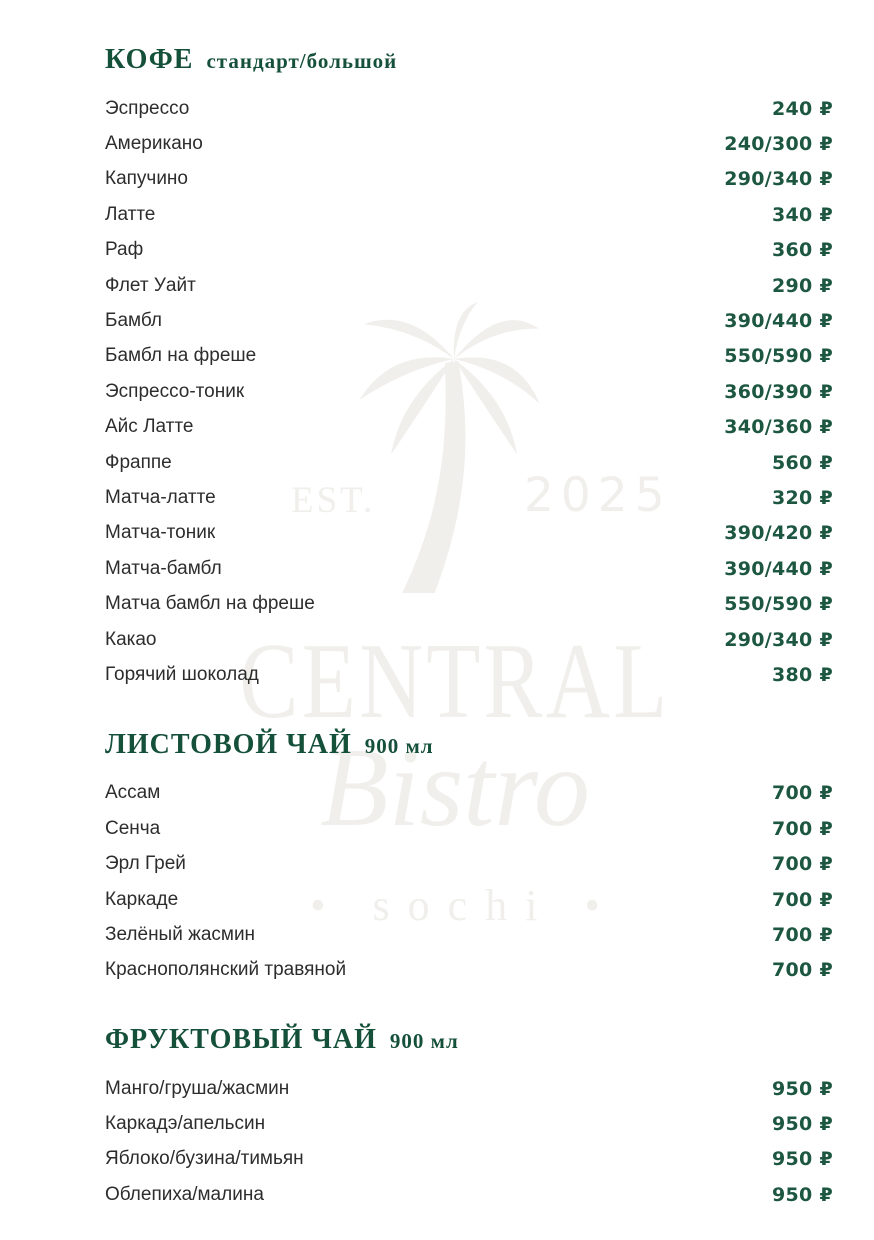 The width and height of the screenshot is (874, 1240). What do you see at coordinates (802, 497) in the screenshot?
I see `item-price: 320 ₽` at bounding box center [802, 497].